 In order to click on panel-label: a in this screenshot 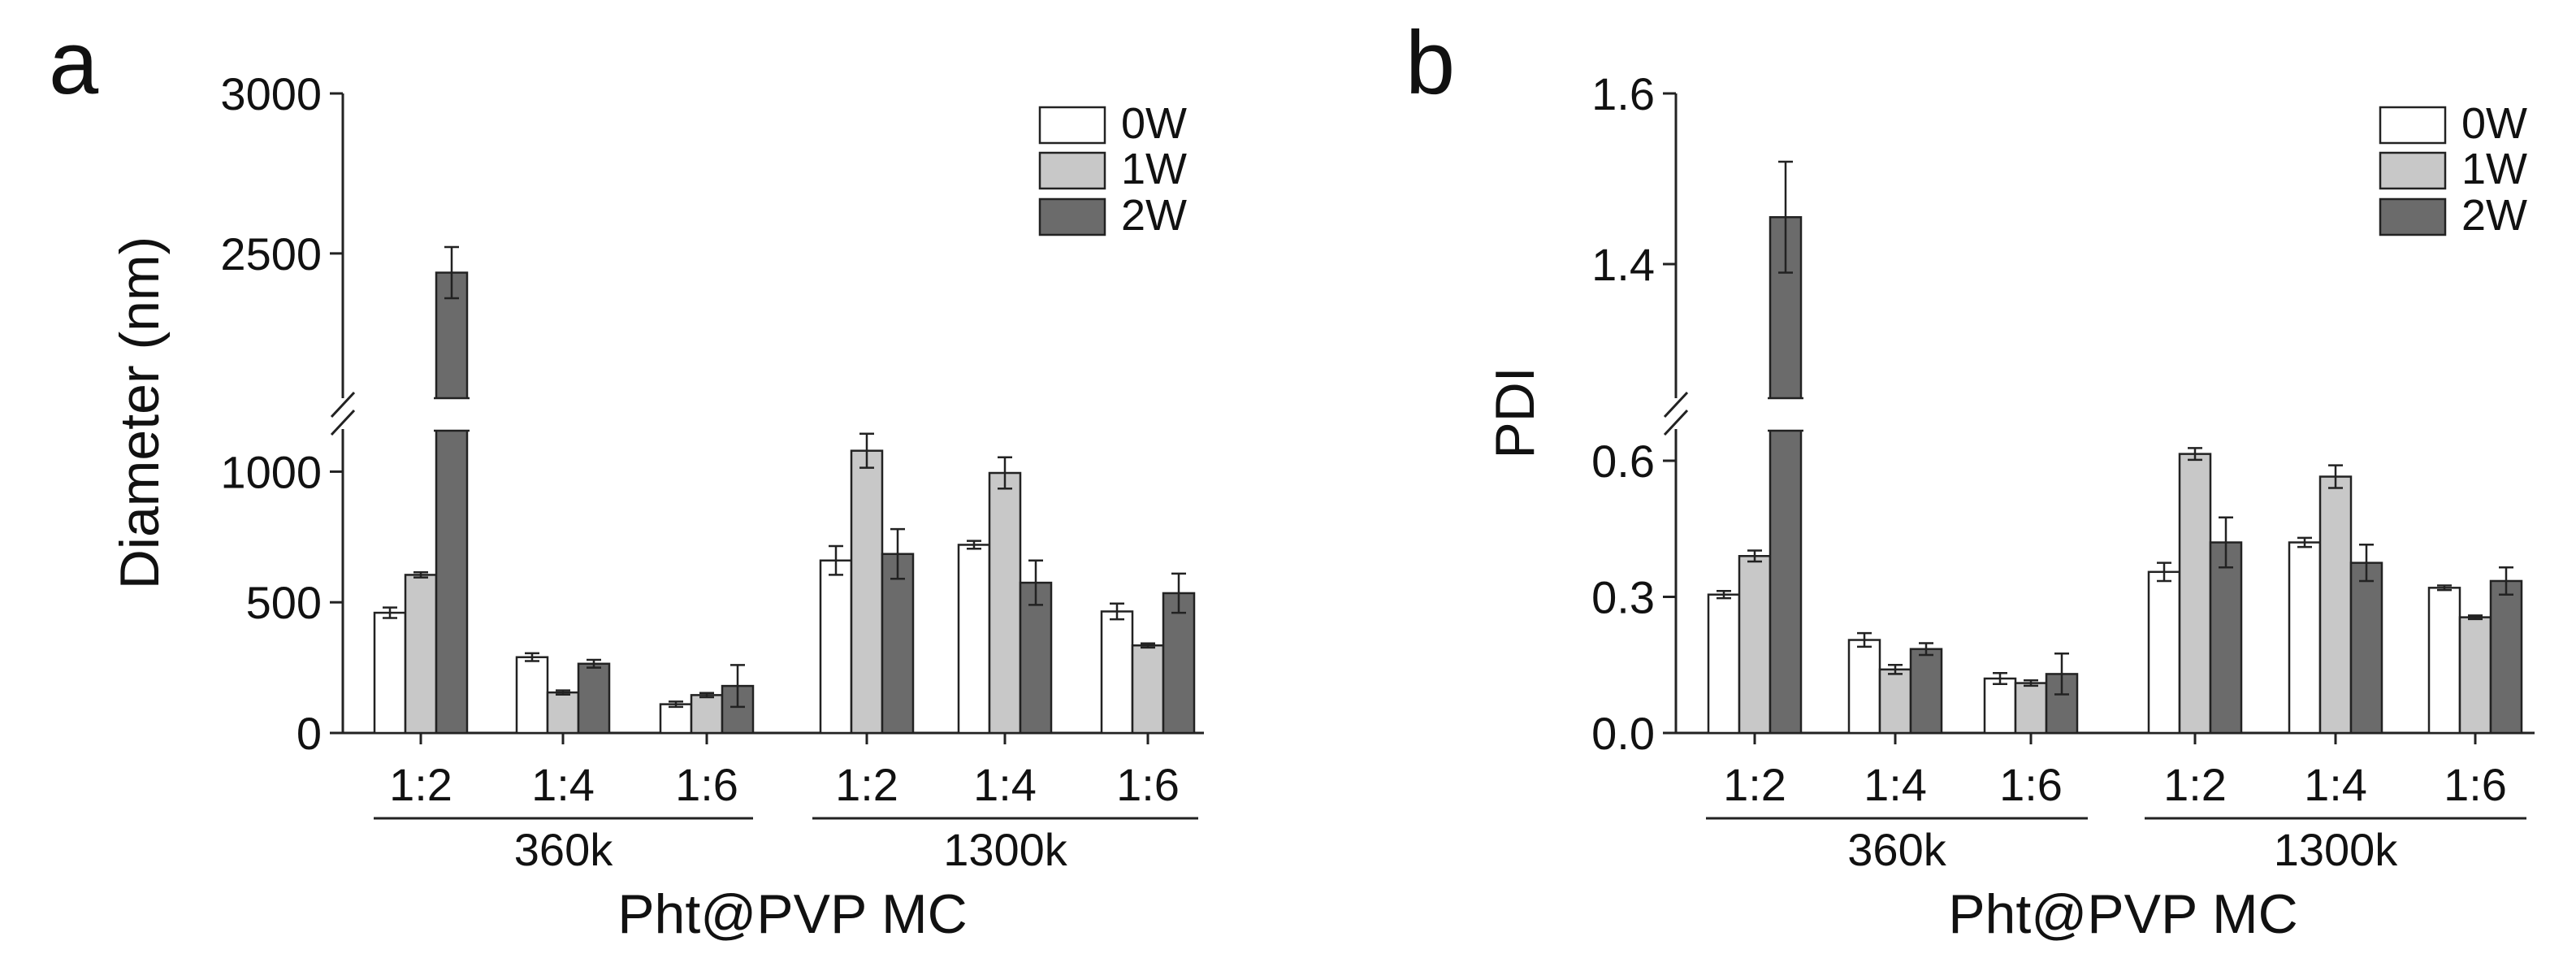, I will do `click(74, 63)`.